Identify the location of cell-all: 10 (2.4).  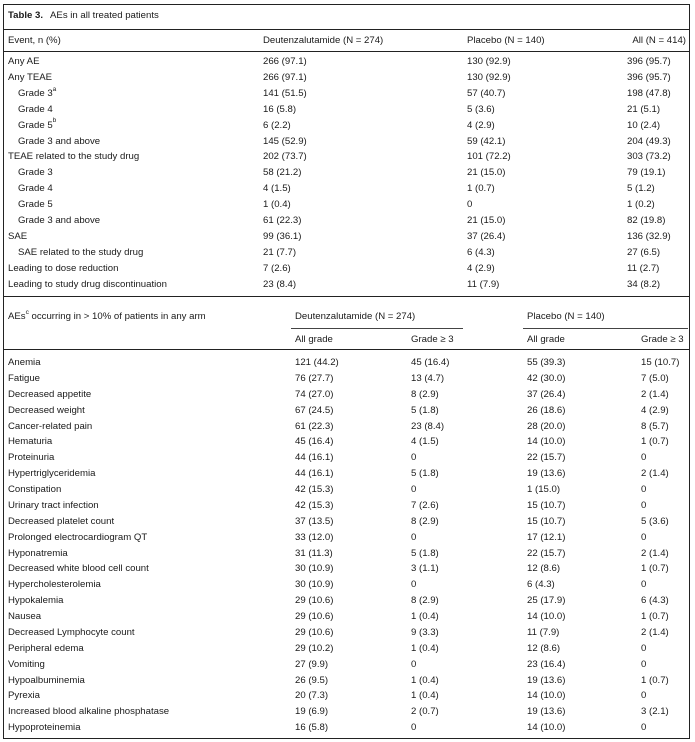
(644, 125).